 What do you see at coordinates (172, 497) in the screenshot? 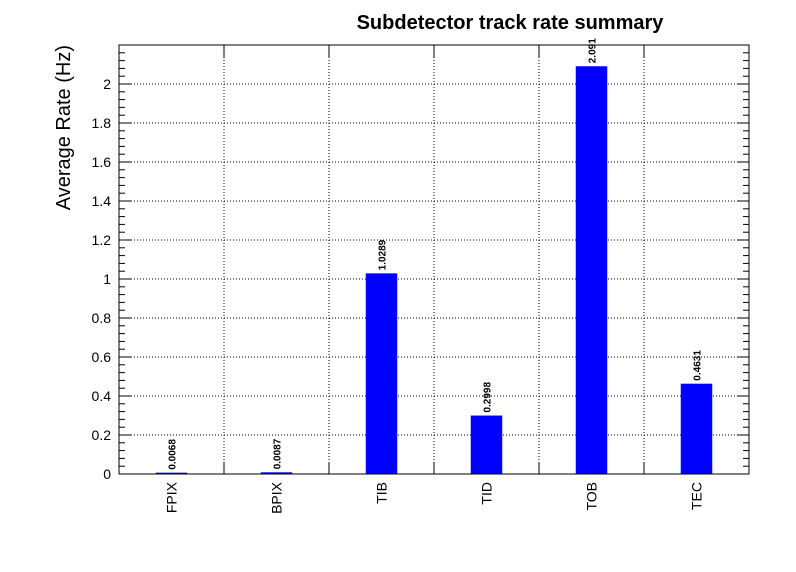
I see `x-tick-label-fpix: FPIX` at bounding box center [172, 497].